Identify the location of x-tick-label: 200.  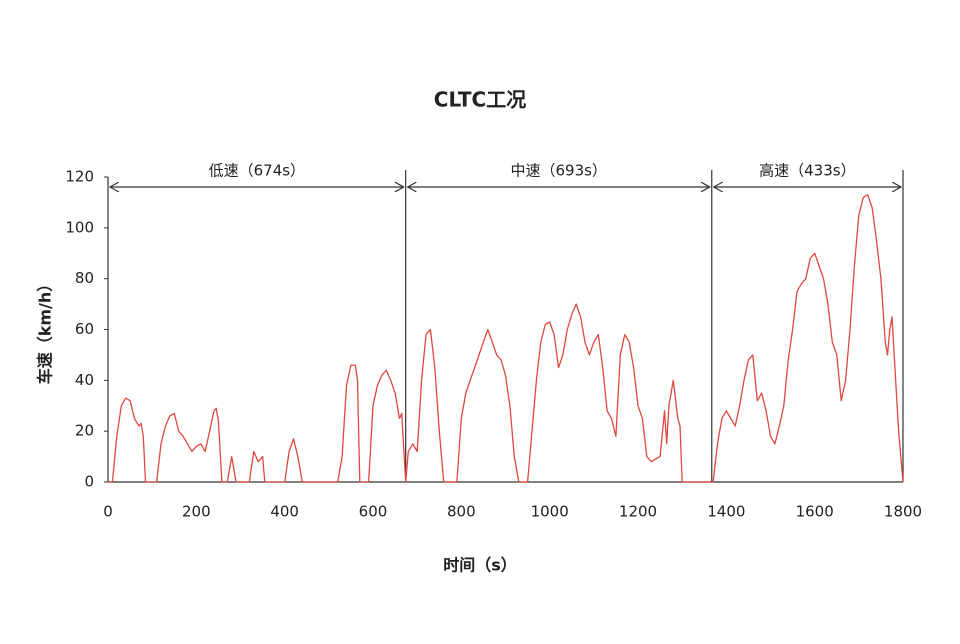
(196, 512).